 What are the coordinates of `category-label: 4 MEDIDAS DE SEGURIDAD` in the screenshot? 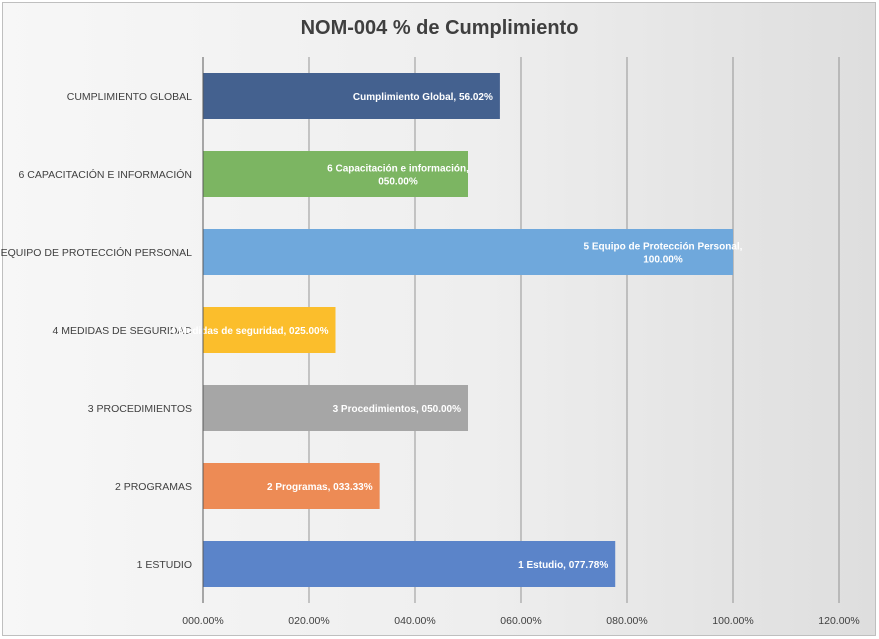 It's located at (123, 331).